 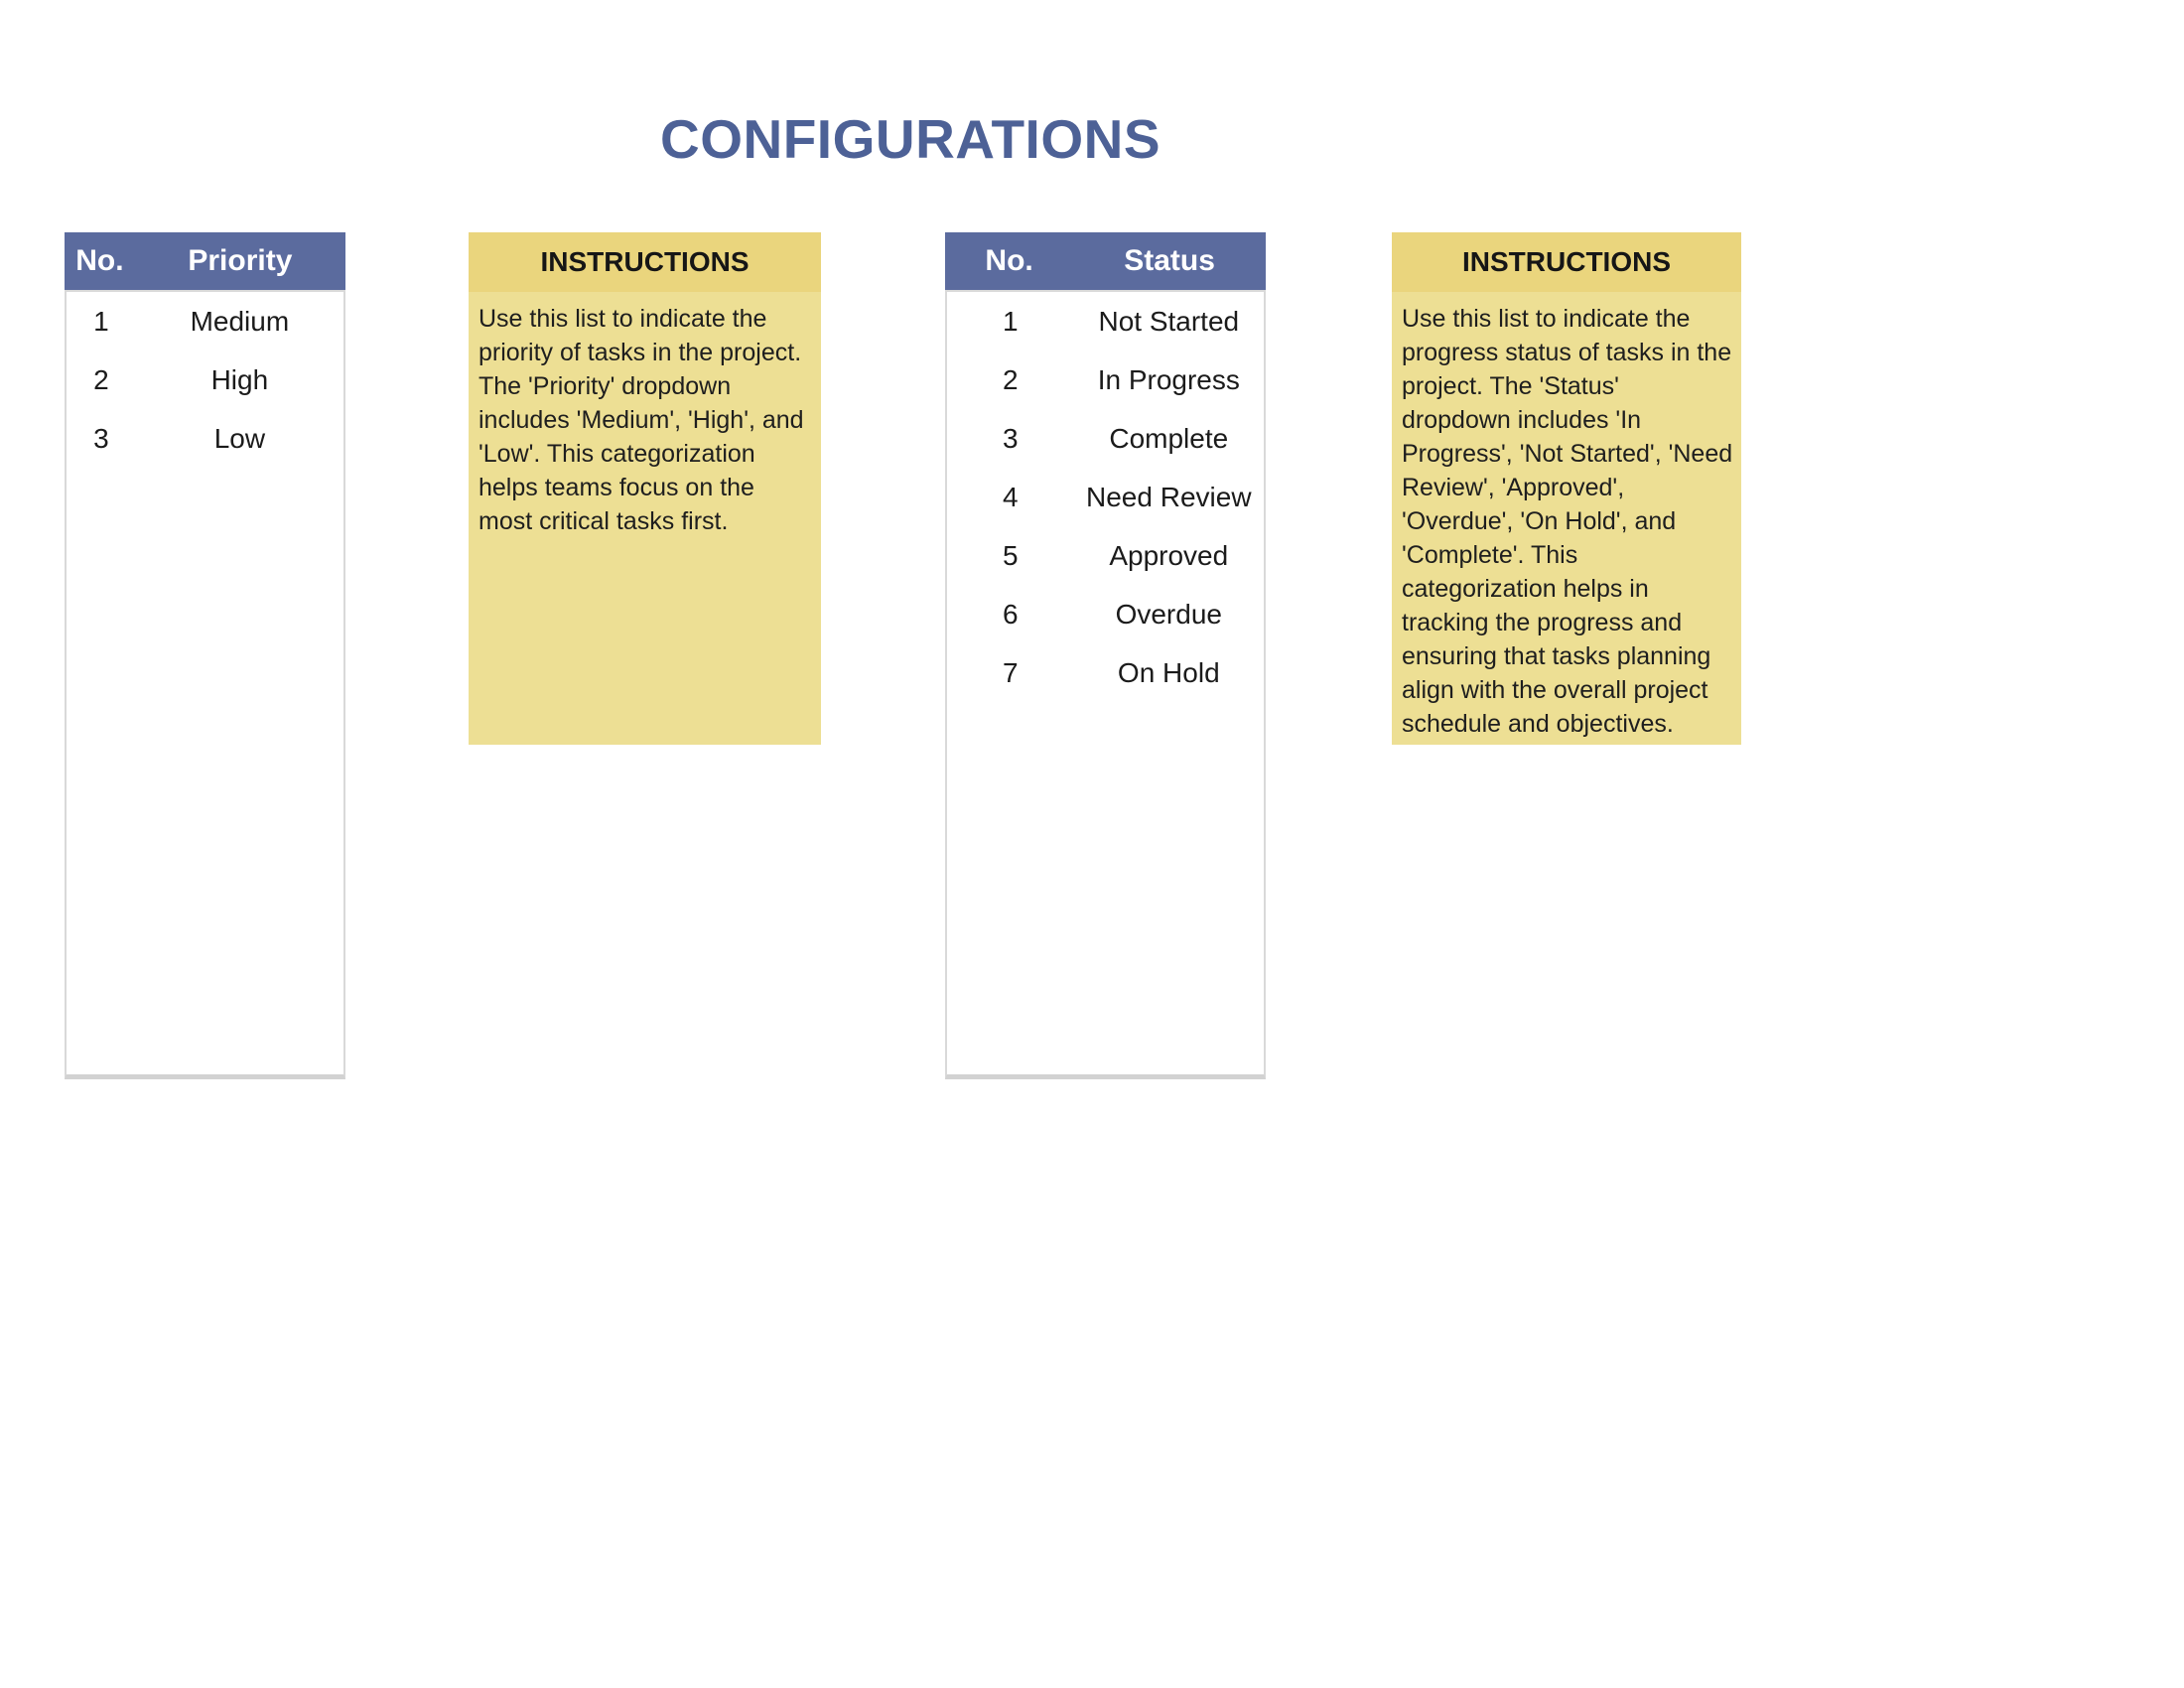 I want to click on status-header-no-cell: No., so click(x=1009, y=260).